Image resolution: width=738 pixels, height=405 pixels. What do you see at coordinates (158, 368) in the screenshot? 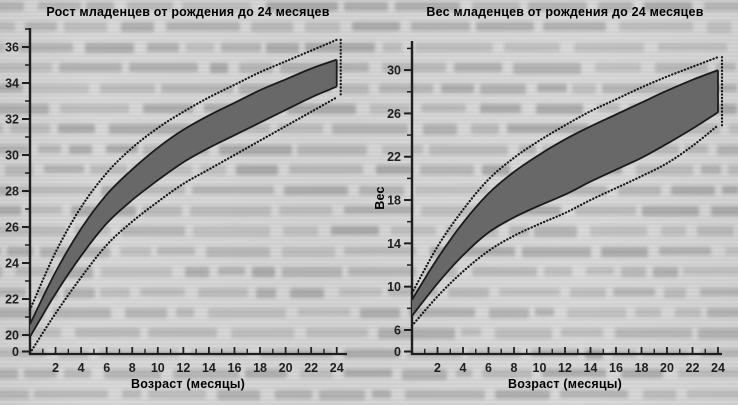
I see `height-chart-x-tick-label: 10` at bounding box center [158, 368].